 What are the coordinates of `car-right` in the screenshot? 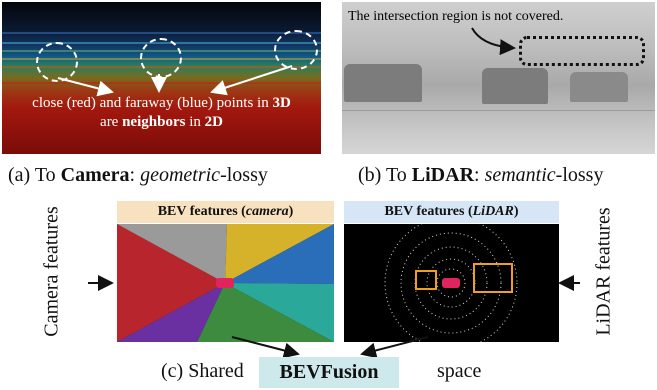 It's located at (599, 87).